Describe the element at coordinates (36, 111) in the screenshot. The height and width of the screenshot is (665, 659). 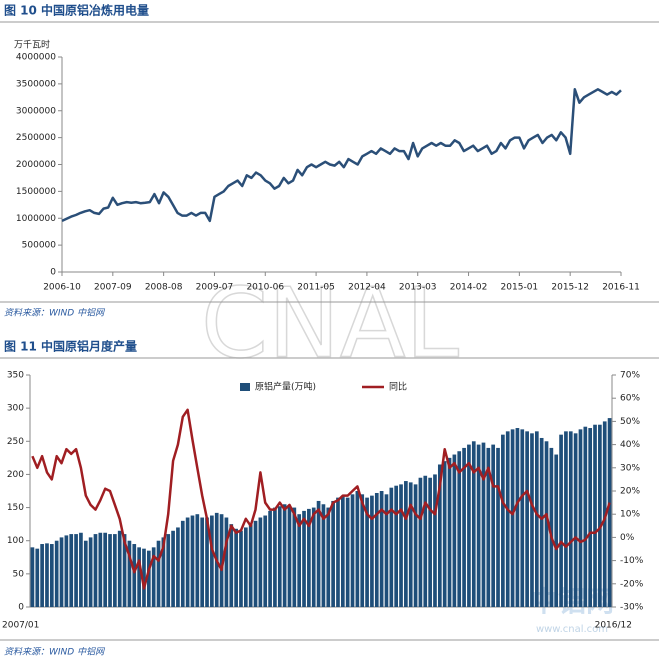
I see `y-tick-label: 3000000` at that location.